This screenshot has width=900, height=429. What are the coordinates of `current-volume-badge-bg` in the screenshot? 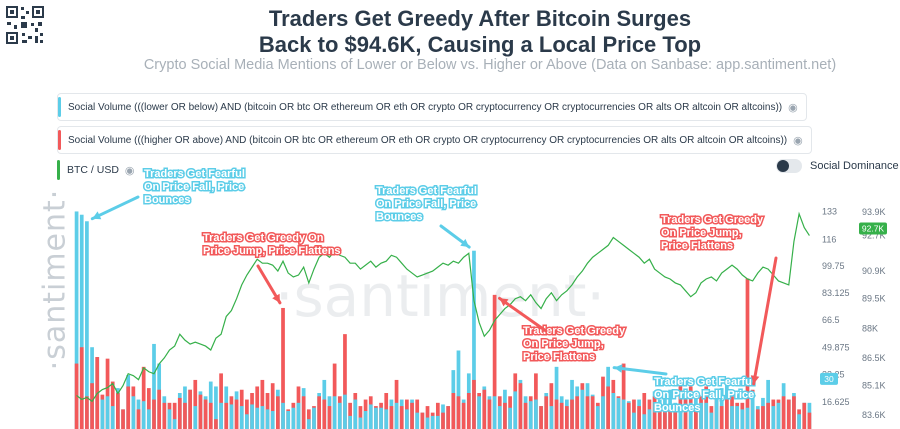 It's located at (829, 378).